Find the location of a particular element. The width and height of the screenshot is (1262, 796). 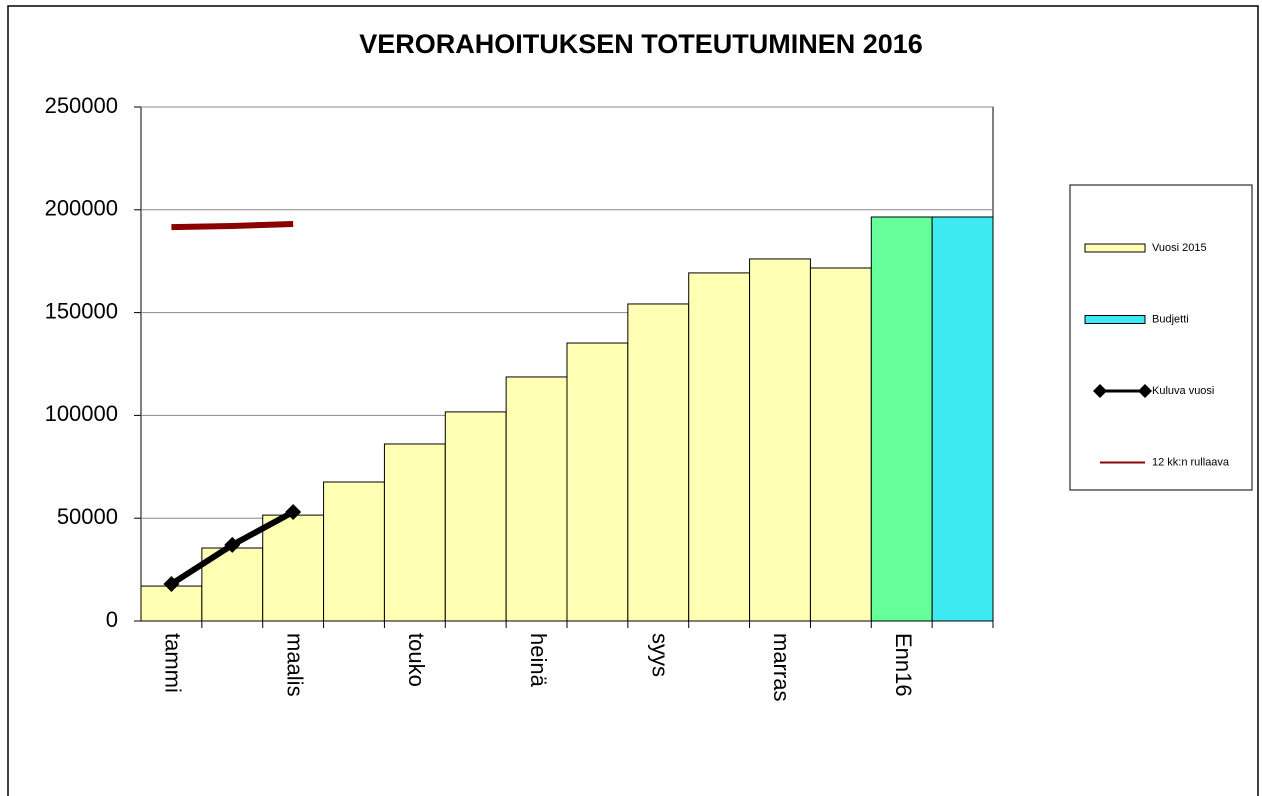

x-tick-label: tammi is located at coordinates (173, 663).